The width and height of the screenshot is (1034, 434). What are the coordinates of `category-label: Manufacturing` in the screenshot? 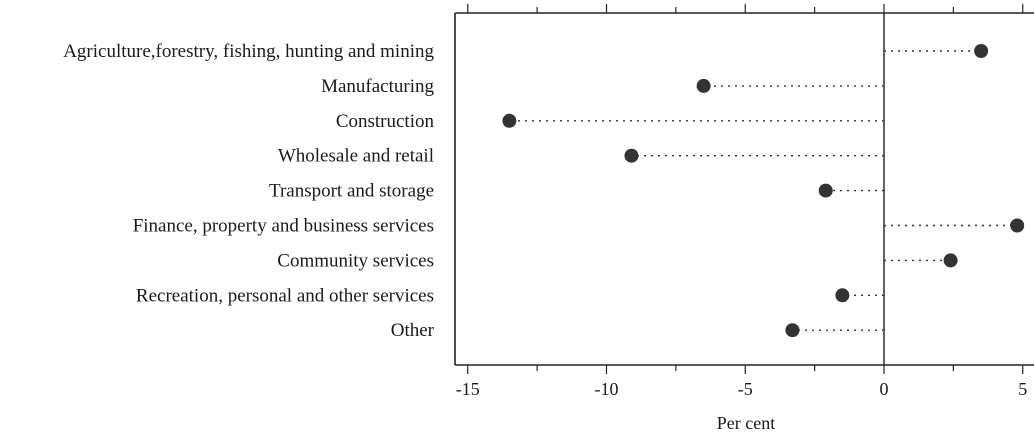 It's located at (377, 86).